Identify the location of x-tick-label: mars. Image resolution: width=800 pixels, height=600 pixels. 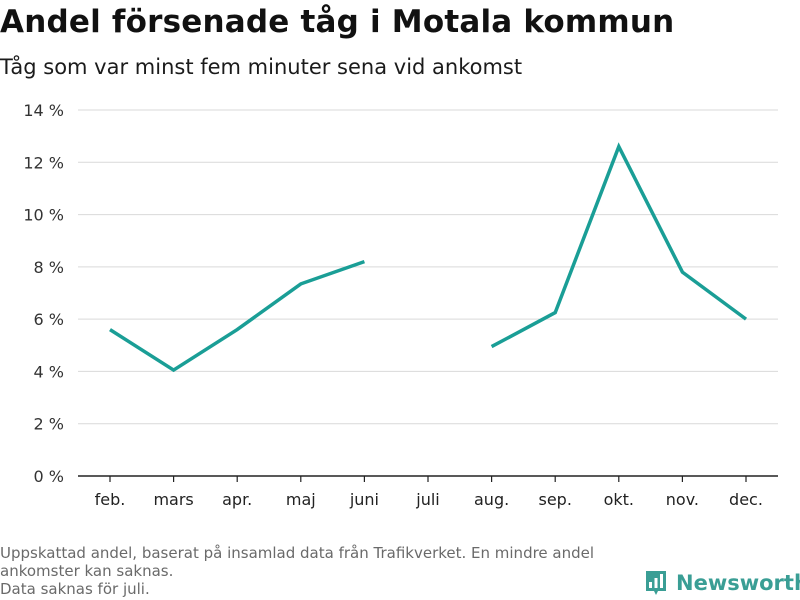
(173, 499).